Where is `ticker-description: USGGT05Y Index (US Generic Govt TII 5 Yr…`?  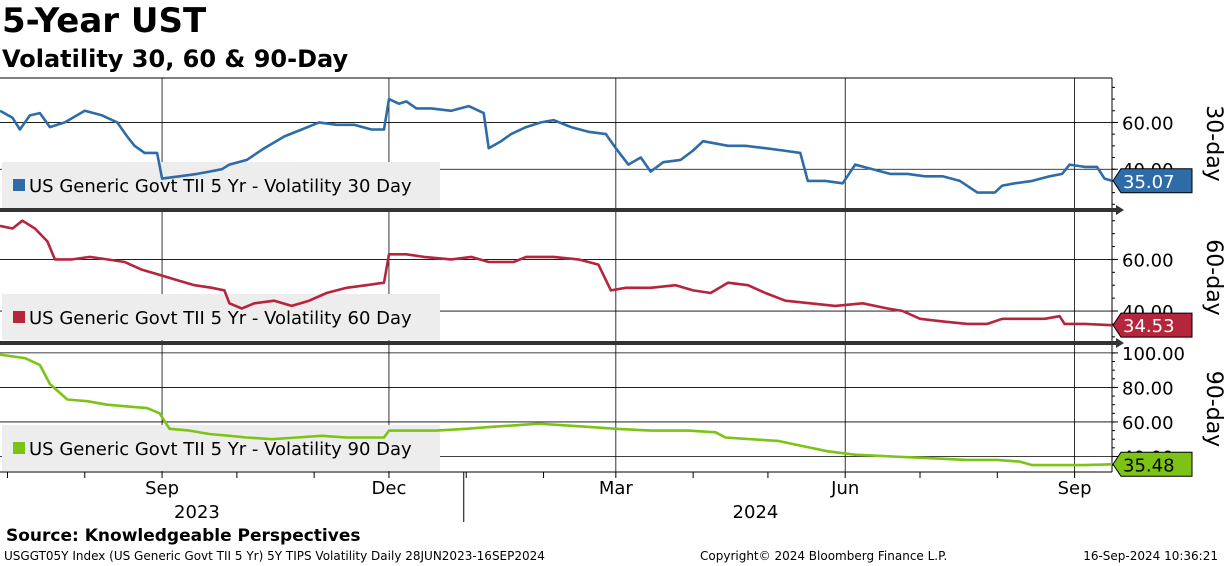 ticker-description: USGGT05Y Index (US Generic Govt TII 5 Yr… is located at coordinates (274, 556).